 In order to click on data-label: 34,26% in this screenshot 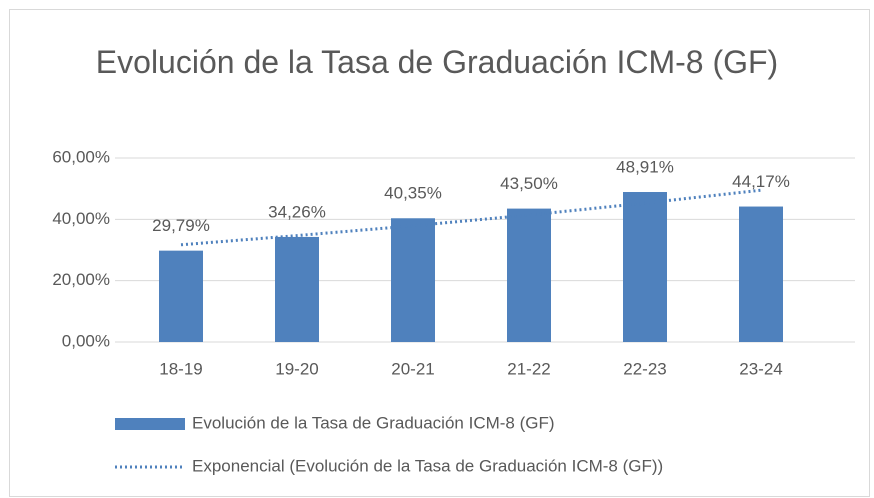, I will do `click(297, 211)`.